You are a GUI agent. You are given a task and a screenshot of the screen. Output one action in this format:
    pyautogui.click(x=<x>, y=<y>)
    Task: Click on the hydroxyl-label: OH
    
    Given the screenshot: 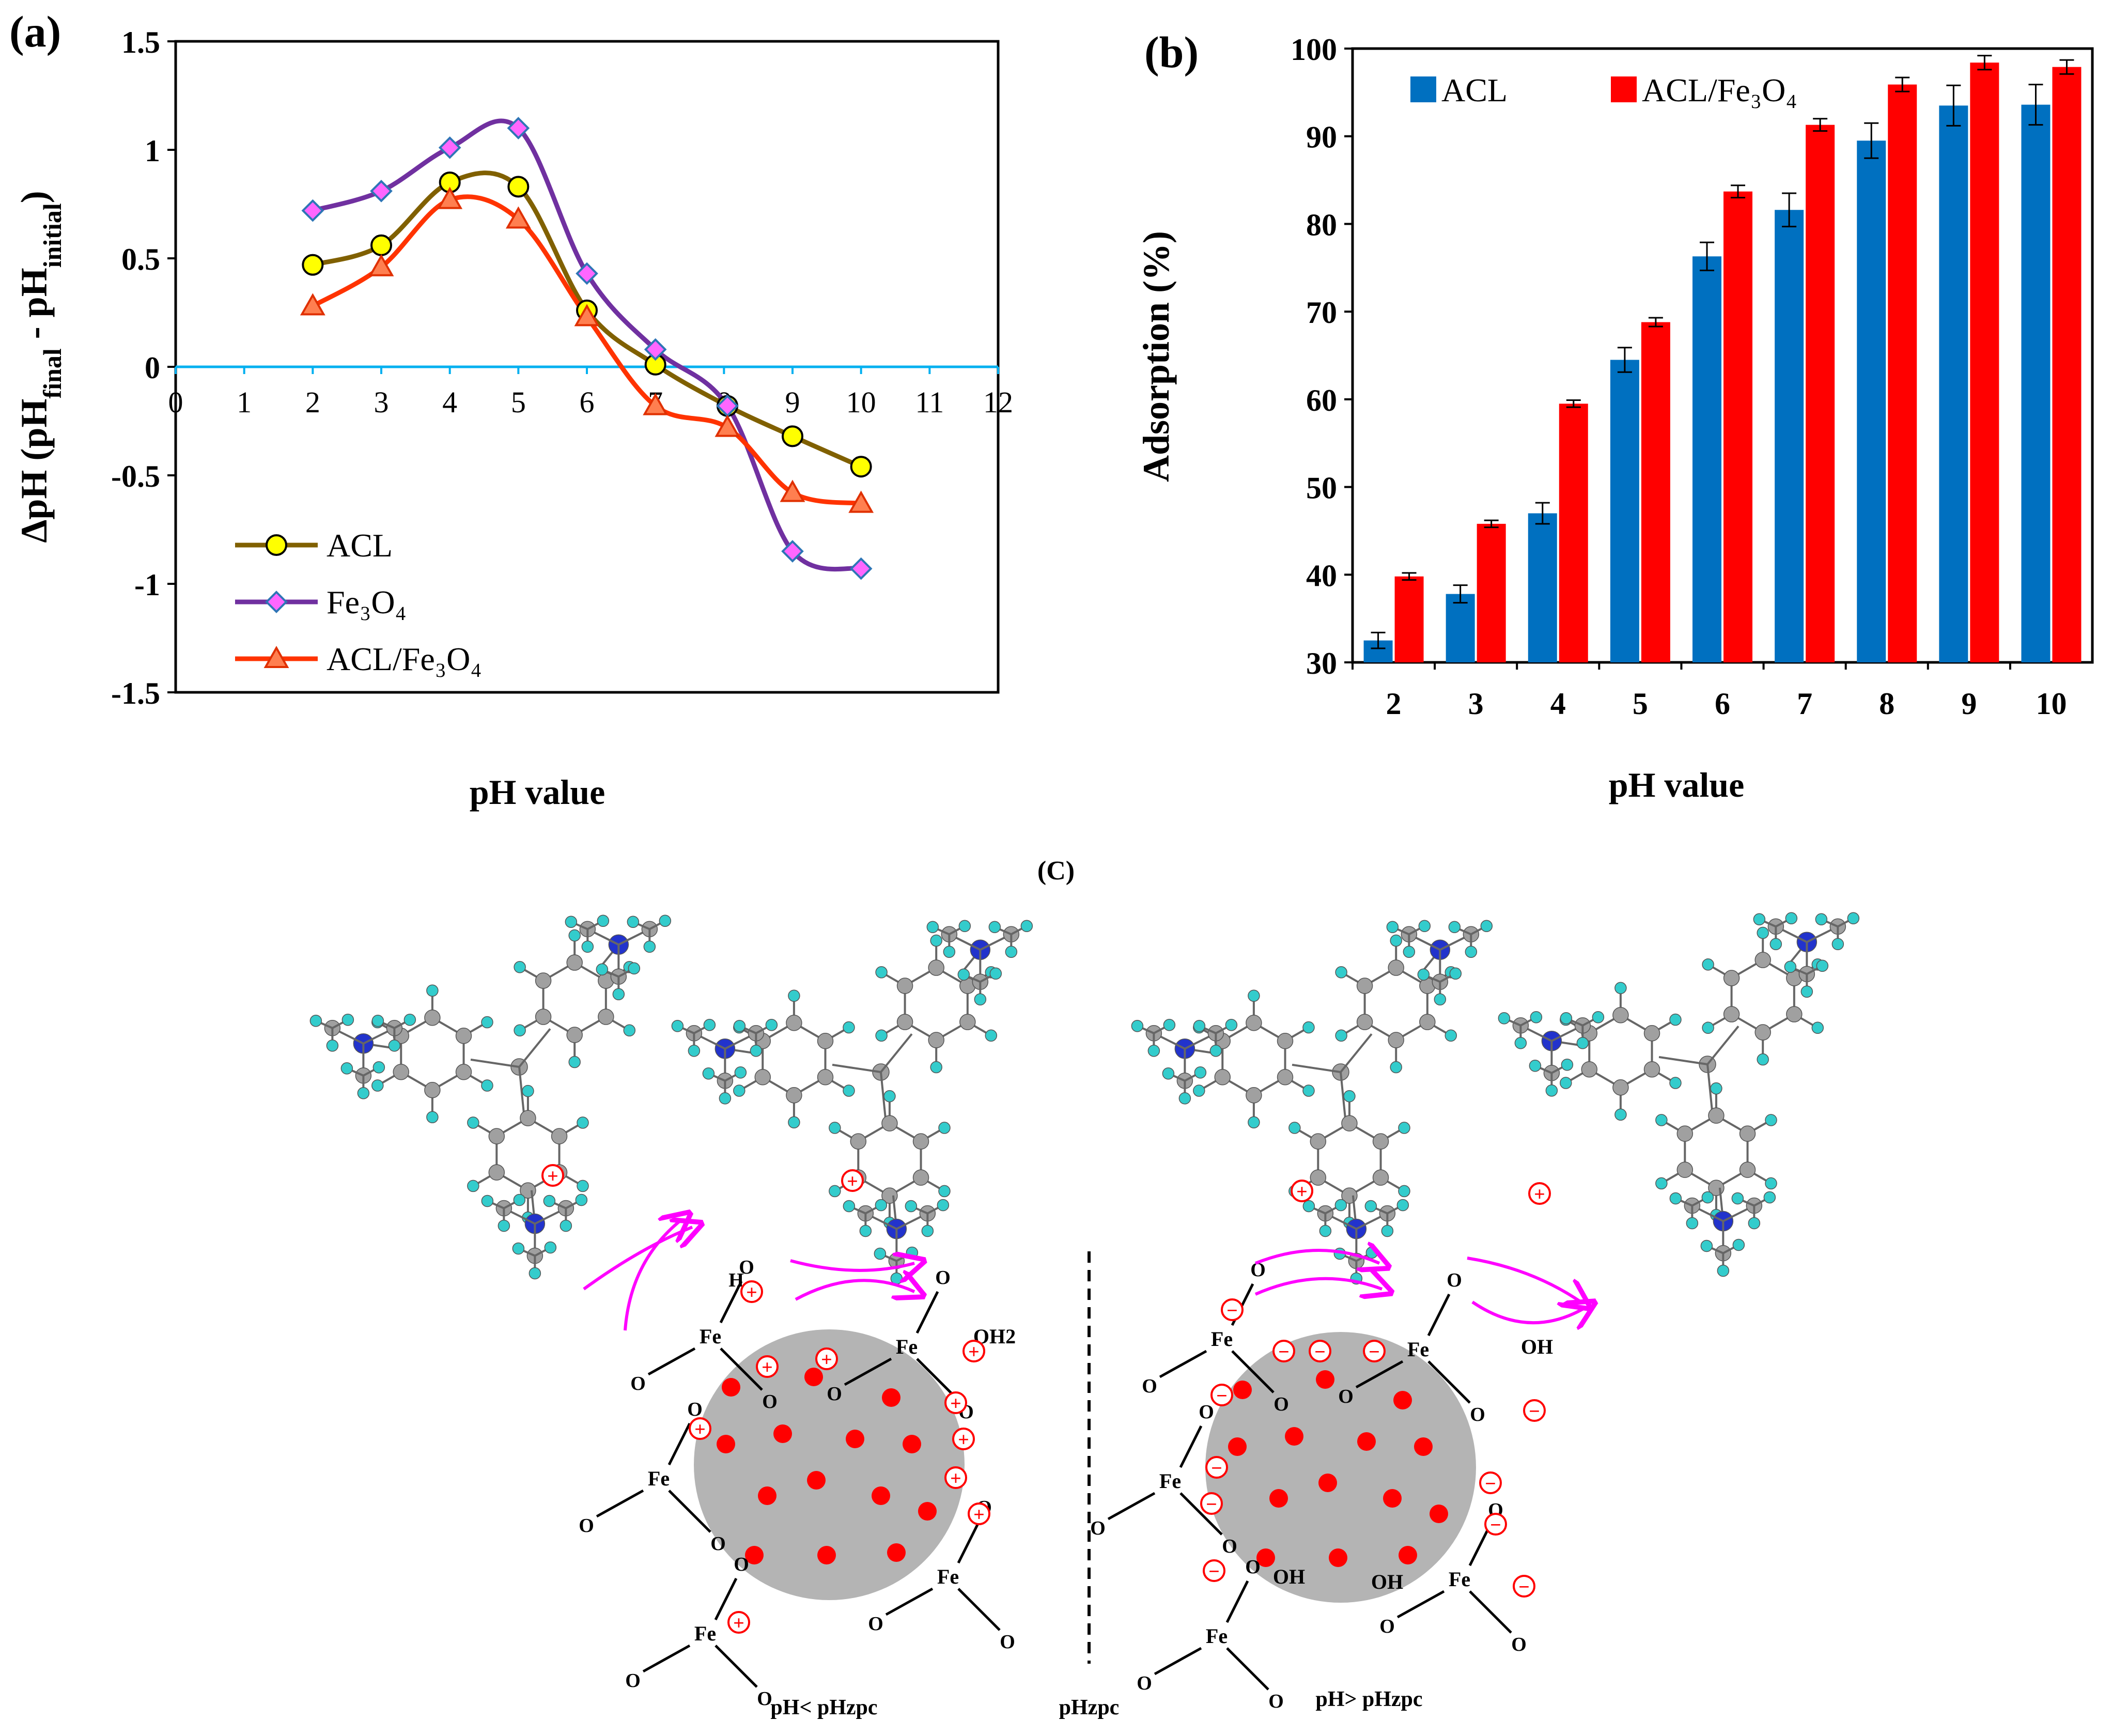 What is the action you would take?
    pyautogui.click(x=1387, y=1582)
    